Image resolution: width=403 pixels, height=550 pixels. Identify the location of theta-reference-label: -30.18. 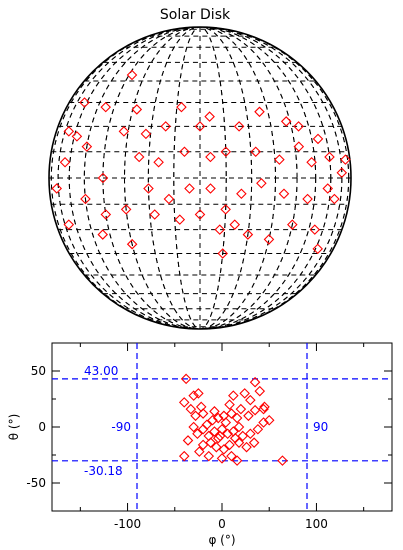
(103, 471).